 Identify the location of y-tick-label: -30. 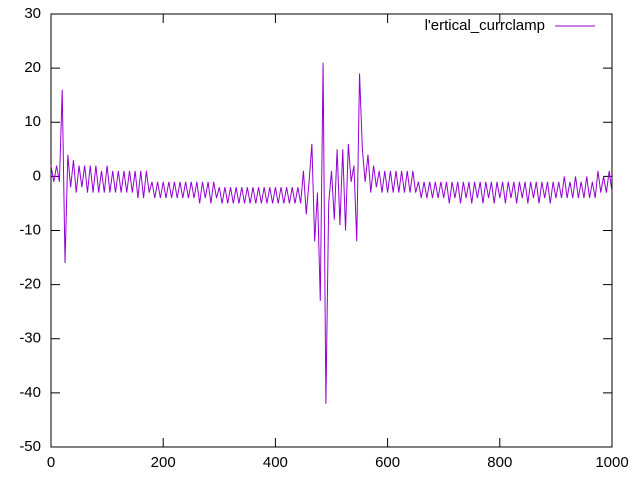
(30, 338).